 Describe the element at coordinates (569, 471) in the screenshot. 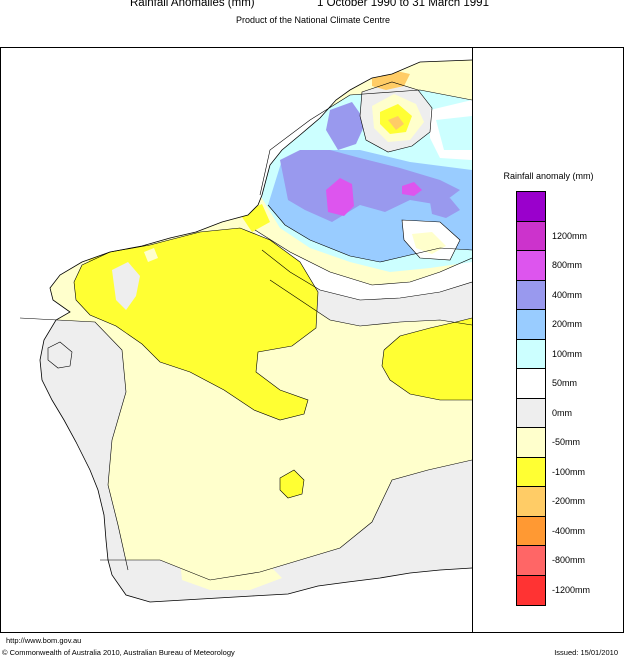

I see `legend-label: -100mm` at that location.